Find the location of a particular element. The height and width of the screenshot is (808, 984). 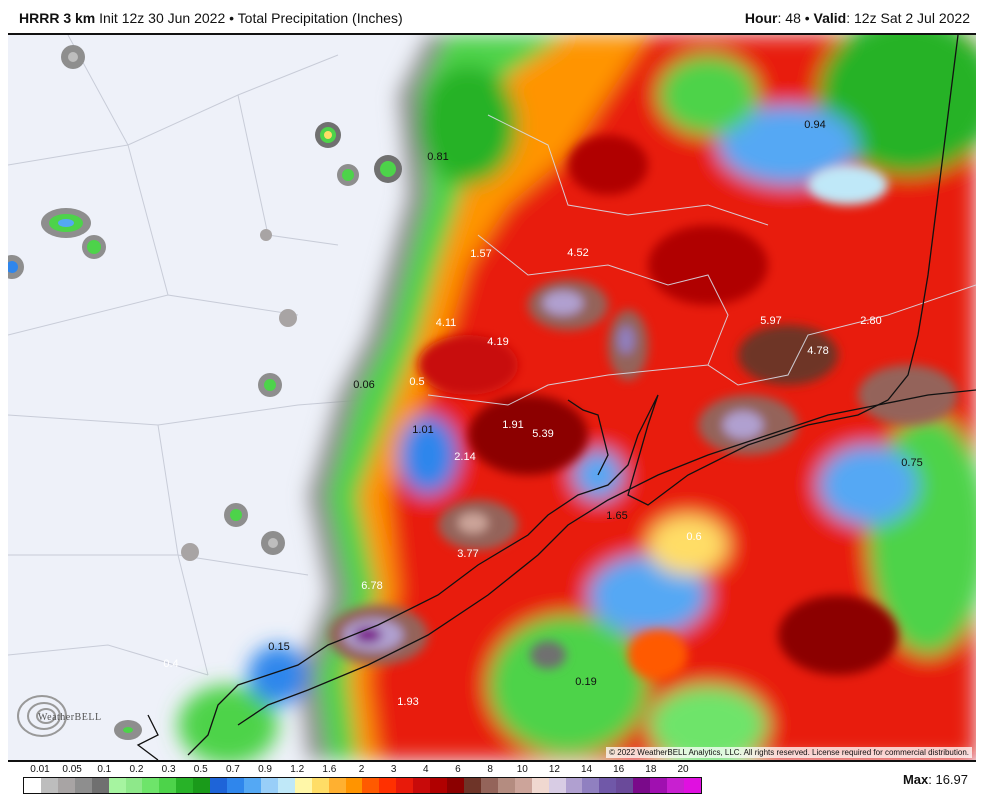

value-label: 0.75 is located at coordinates (912, 463).